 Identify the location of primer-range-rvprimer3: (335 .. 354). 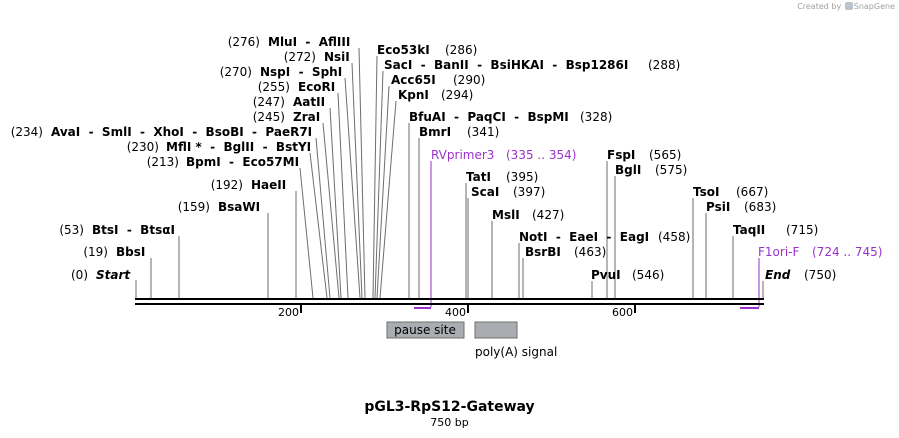
(541, 155).